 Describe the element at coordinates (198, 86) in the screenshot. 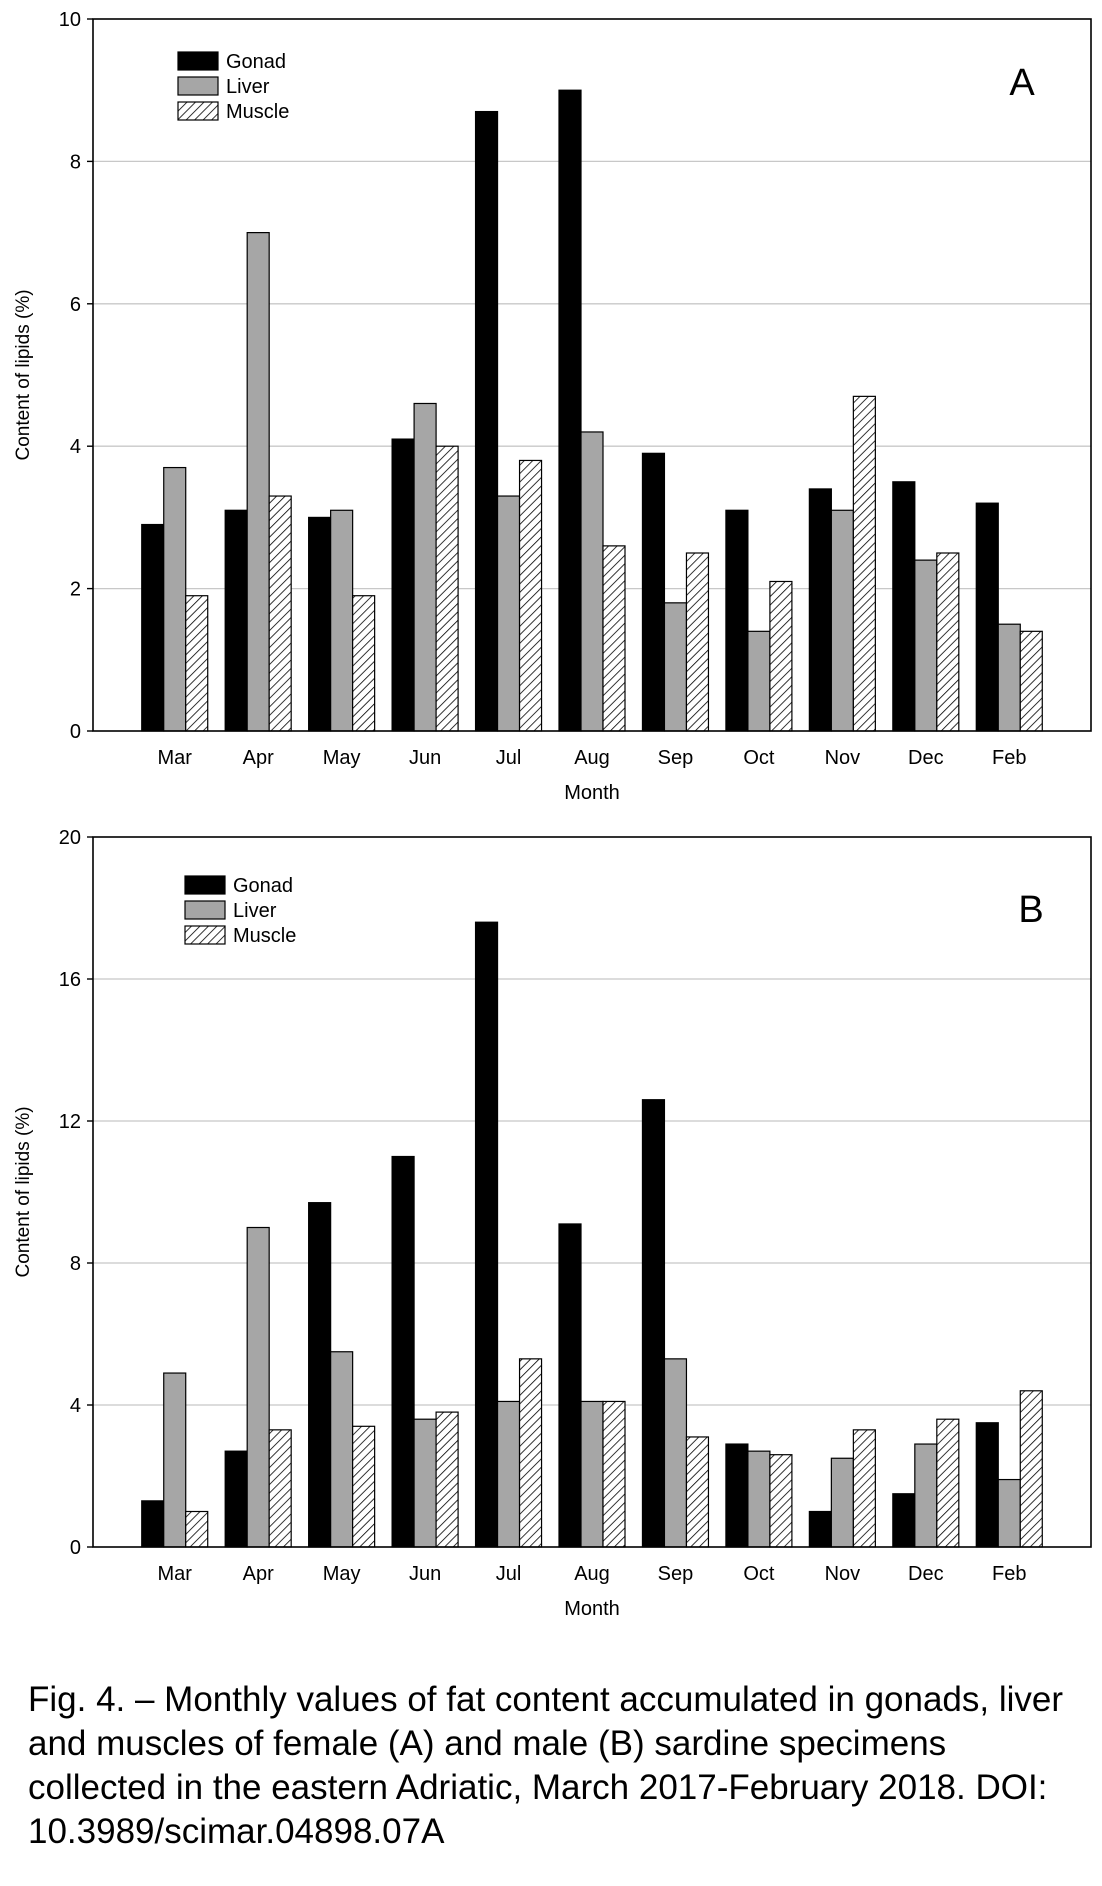

I see `legend-swatch-liver` at that location.